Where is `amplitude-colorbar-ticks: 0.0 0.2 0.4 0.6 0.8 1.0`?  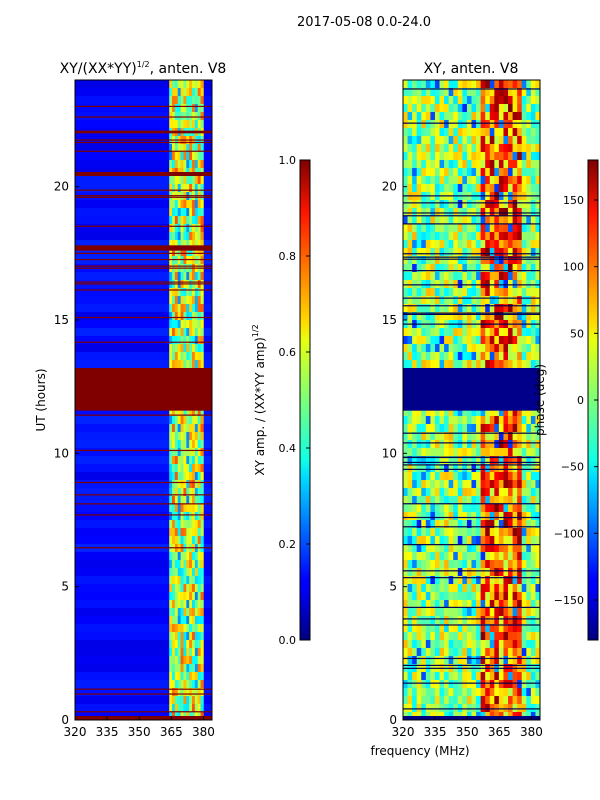 amplitude-colorbar-ticks: 0.0 0.2 0.4 0.6 0.8 1.0 is located at coordinates (294, 400).